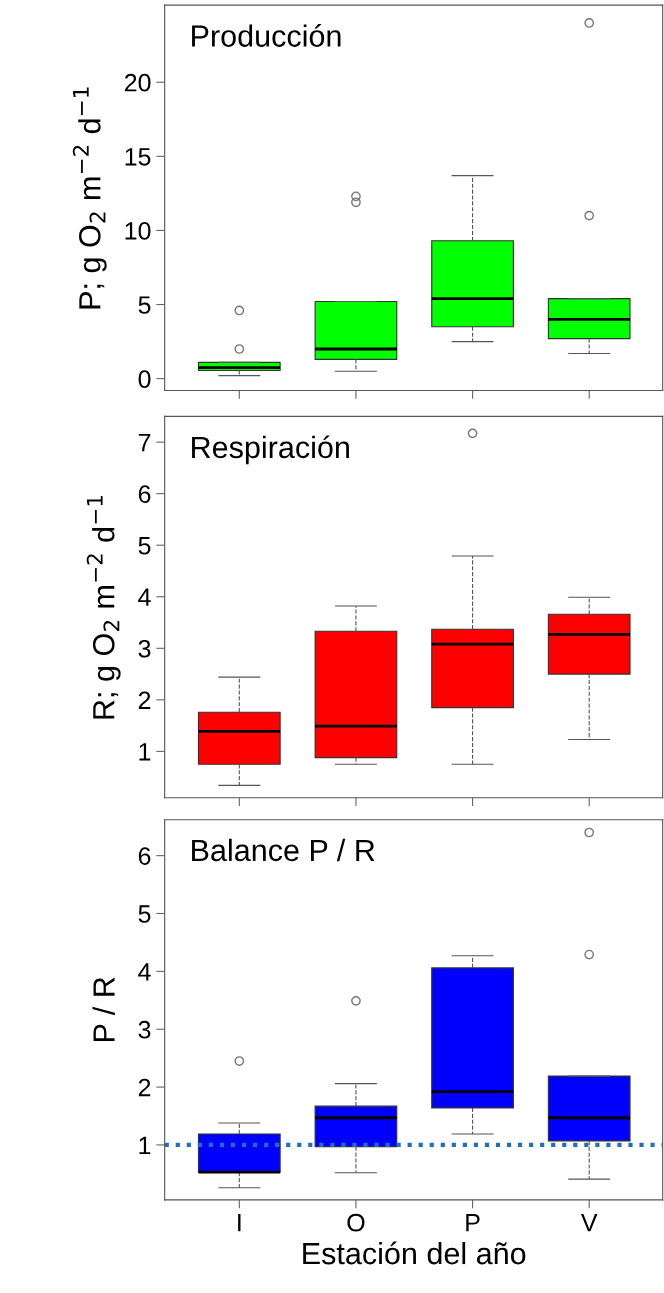  What do you see at coordinates (103, 607) in the screenshot?
I see `y-axis-title: R; g O$_{2}$ m$^{−2}$ d$^{−1}$` at bounding box center [103, 607].